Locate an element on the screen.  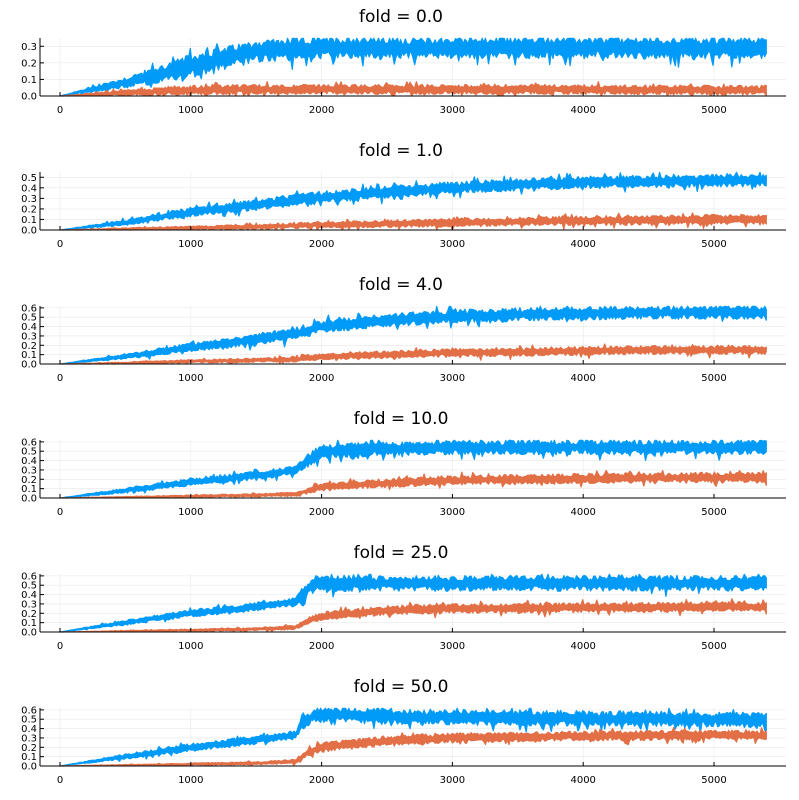
subplot-title: fold = 0.0 is located at coordinates (401, 17).